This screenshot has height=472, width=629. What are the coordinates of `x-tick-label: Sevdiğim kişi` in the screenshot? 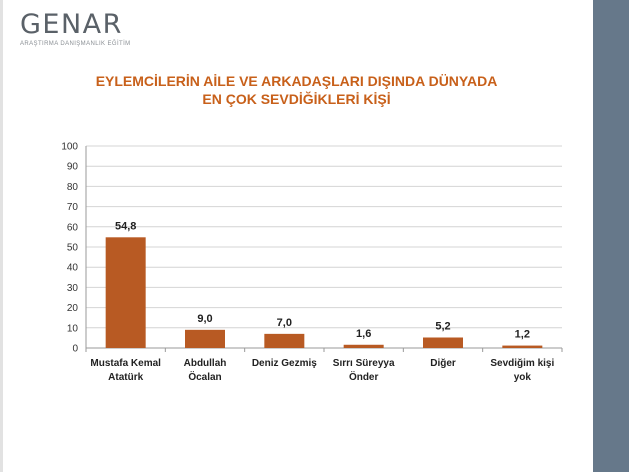 It's located at (522, 363).